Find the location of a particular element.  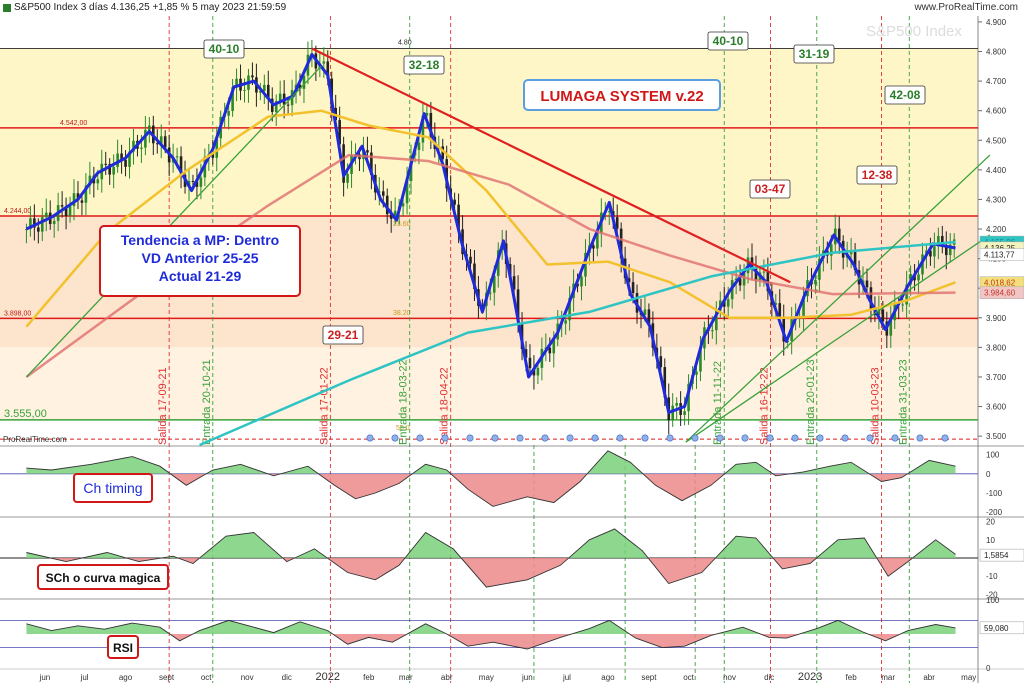

y-tick-label: 4.900 is located at coordinates (996, 22).